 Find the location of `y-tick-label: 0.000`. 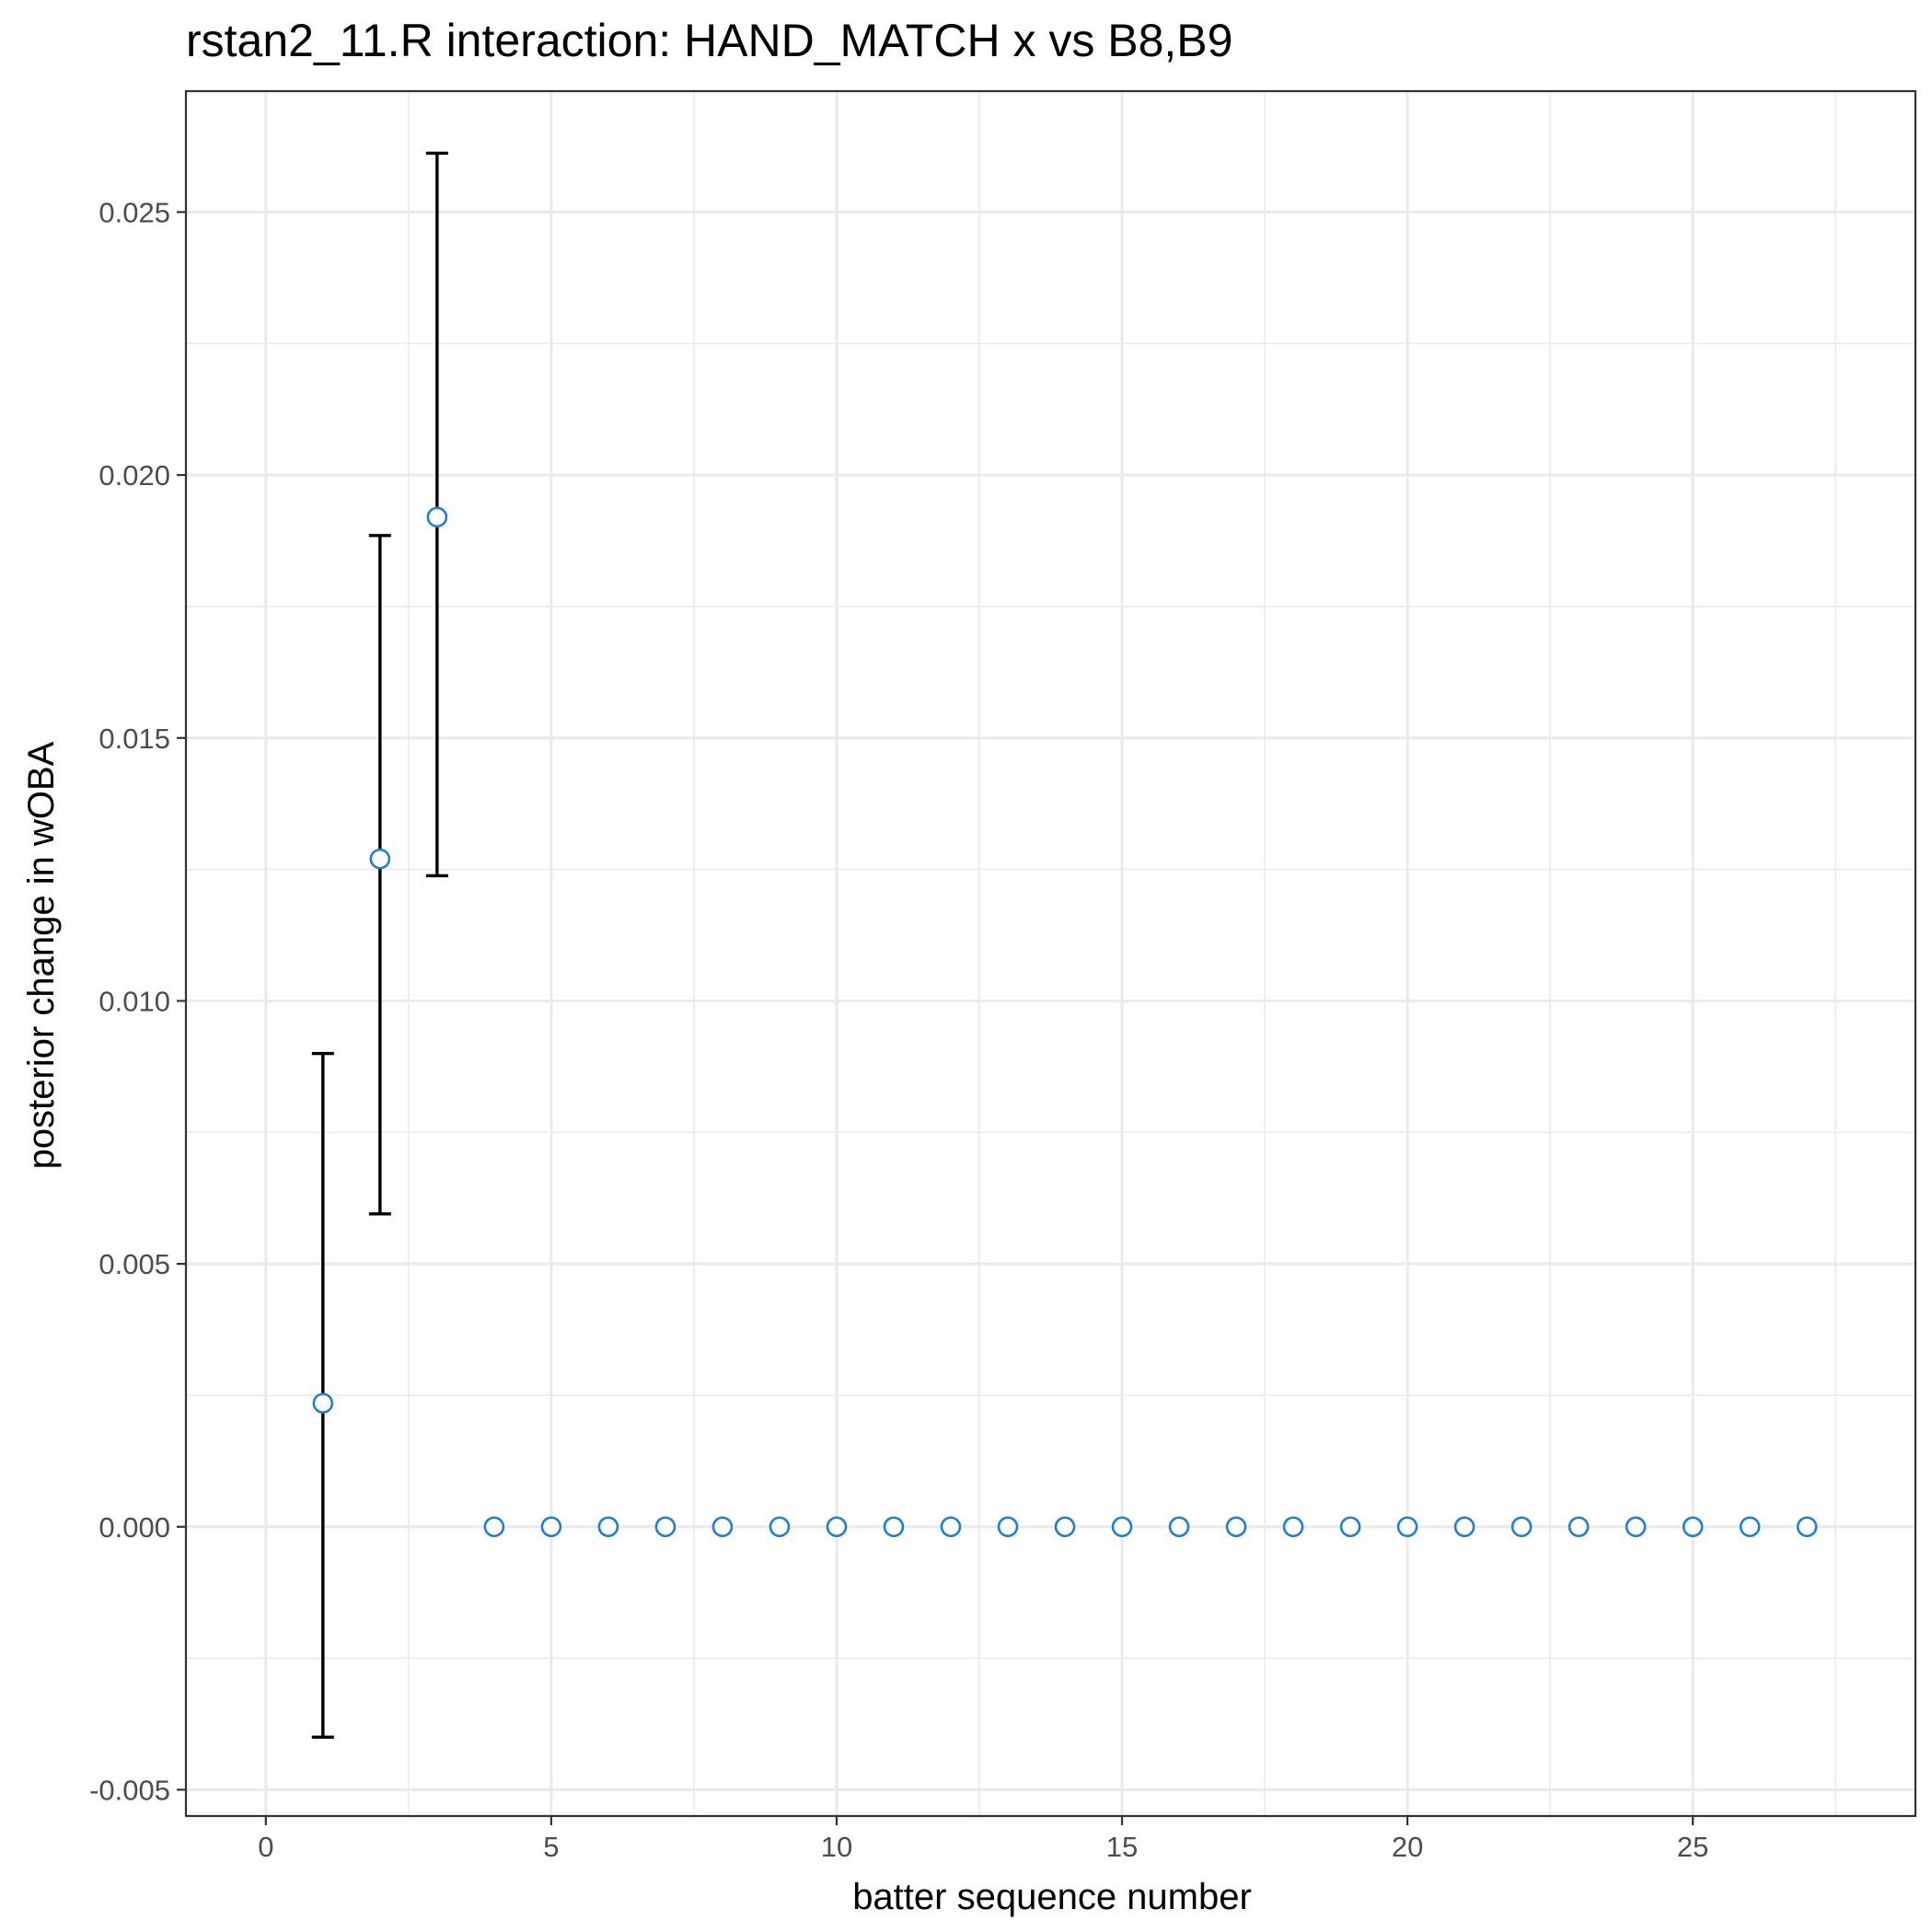

y-tick-label: 0.000 is located at coordinates (134, 1528).